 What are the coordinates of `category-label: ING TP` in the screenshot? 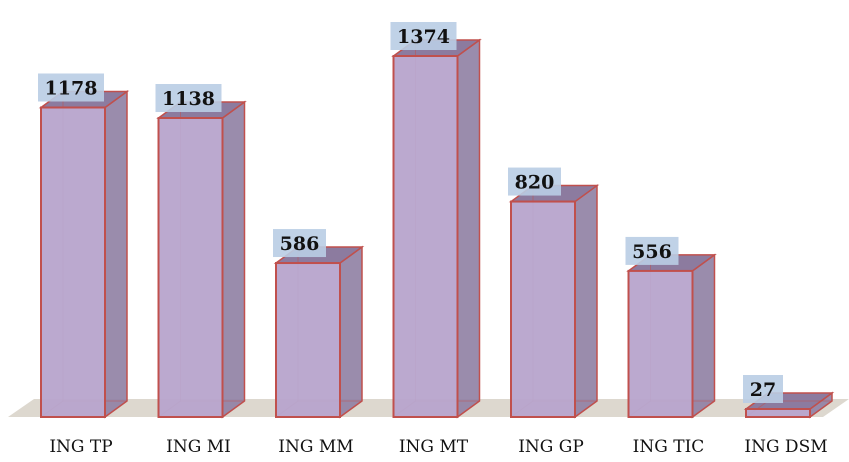 It's located at (80, 447).